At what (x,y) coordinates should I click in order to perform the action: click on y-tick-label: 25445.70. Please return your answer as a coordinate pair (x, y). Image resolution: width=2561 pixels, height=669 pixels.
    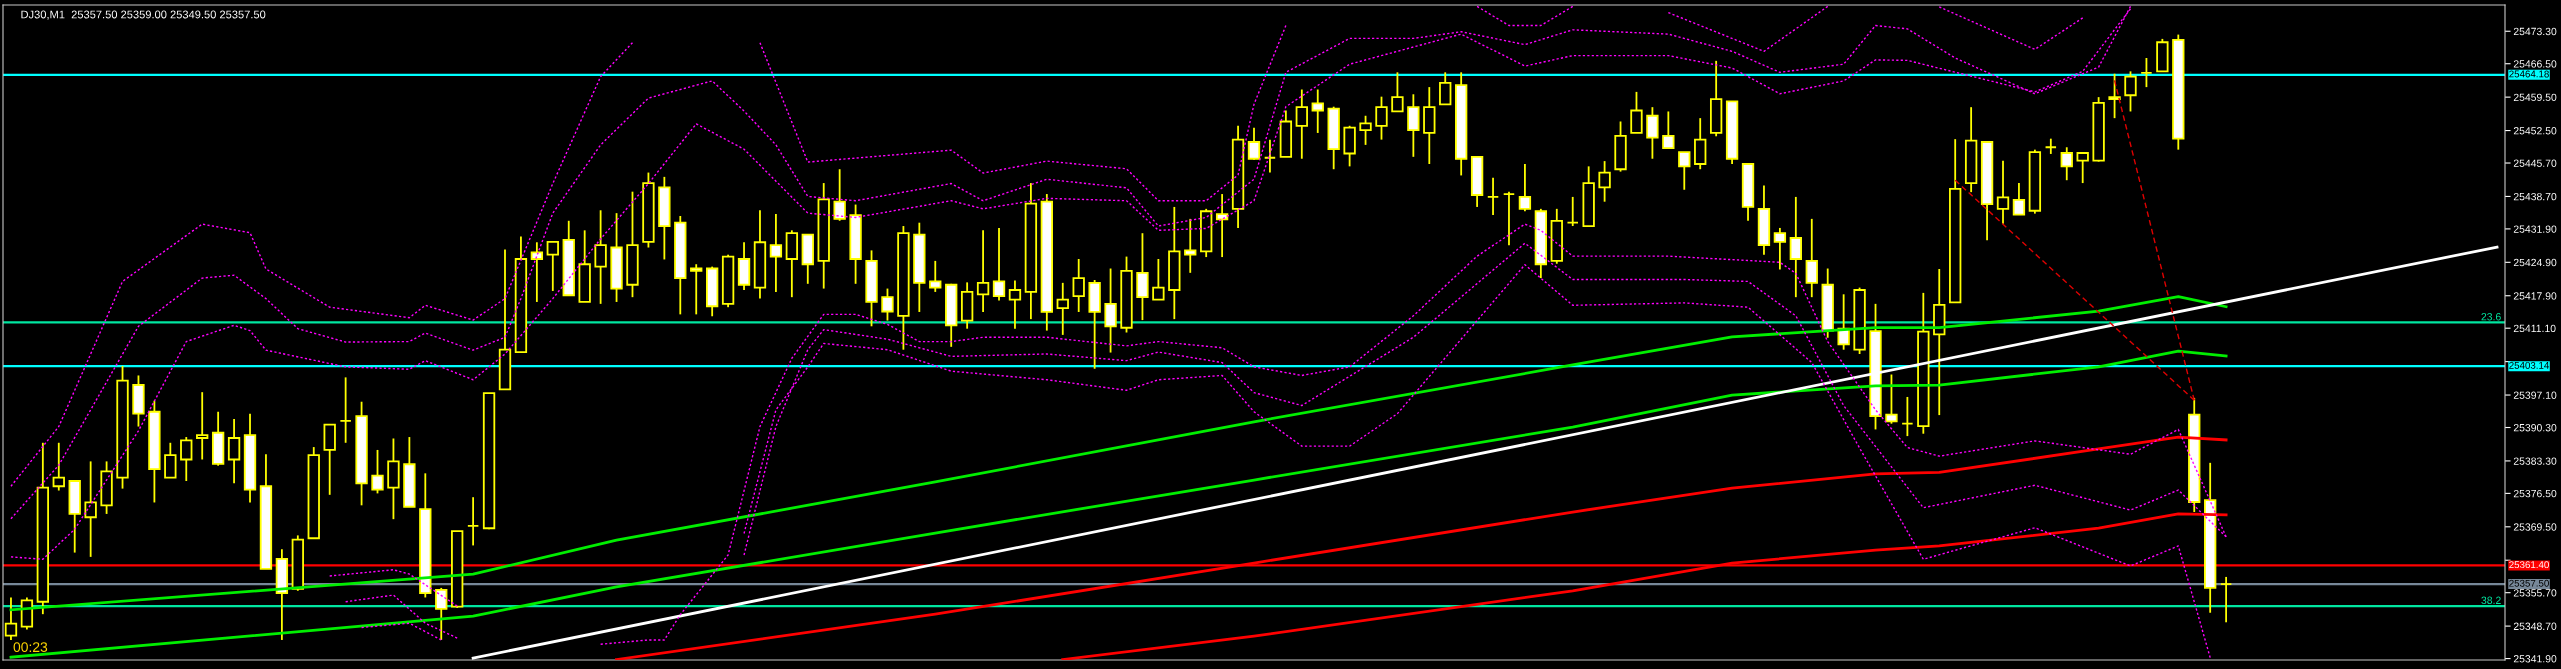
    Looking at the image, I should click on (2535, 163).